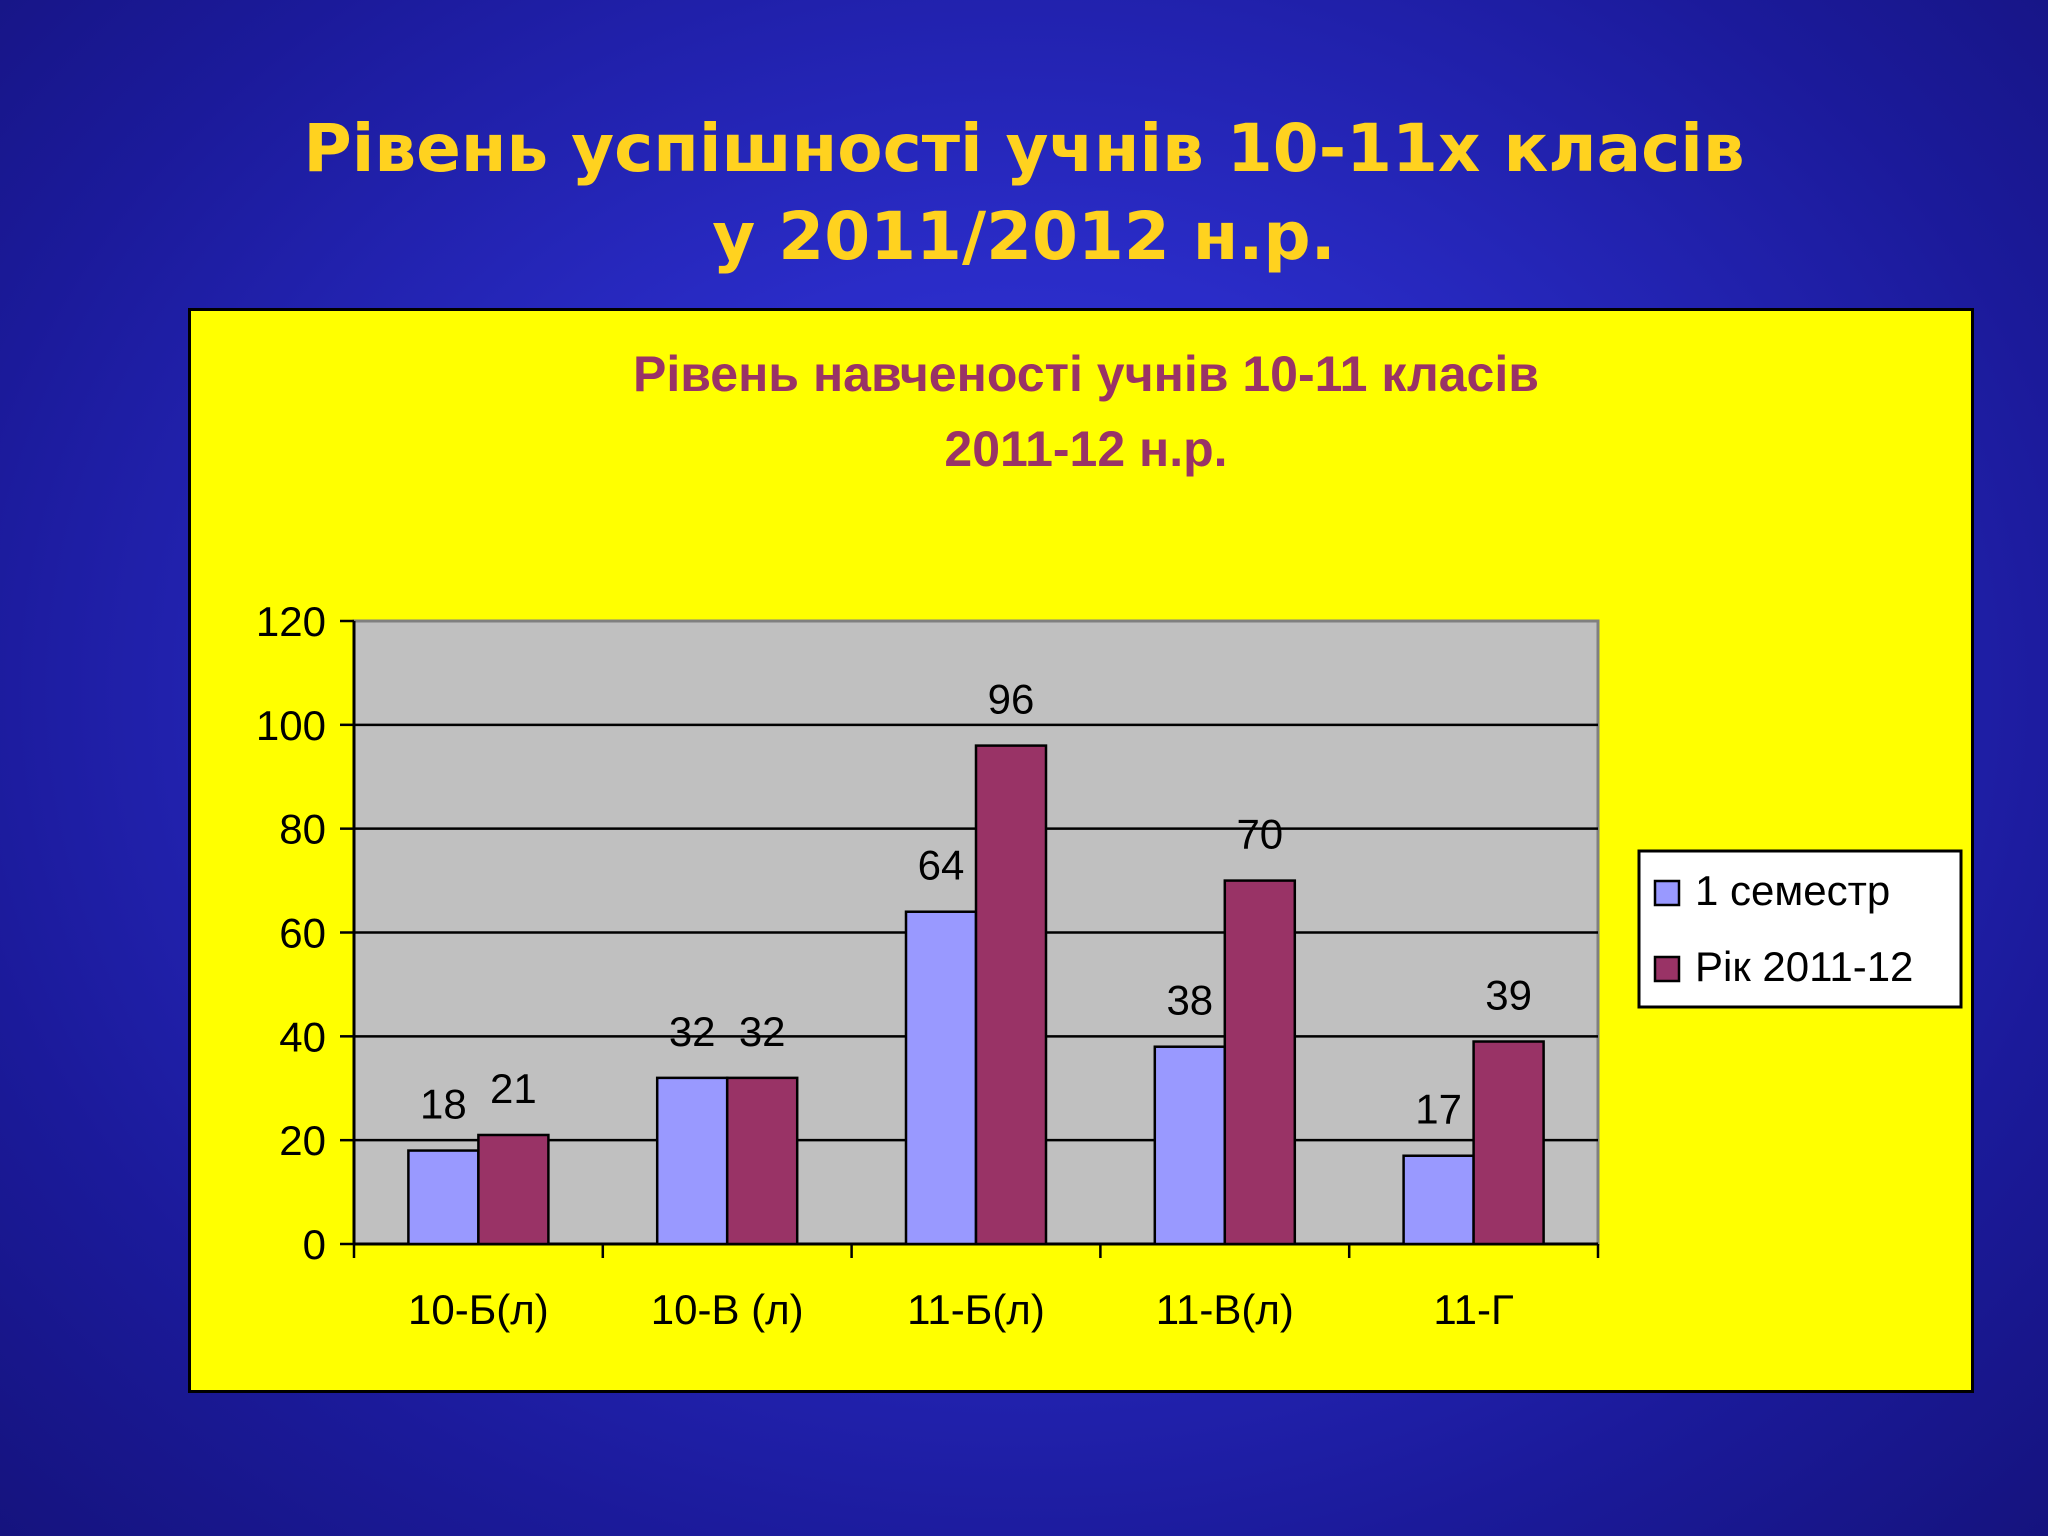 The width and height of the screenshot is (2048, 1536). I want to click on x-tick-label: 10-В (л), so click(727, 1309).